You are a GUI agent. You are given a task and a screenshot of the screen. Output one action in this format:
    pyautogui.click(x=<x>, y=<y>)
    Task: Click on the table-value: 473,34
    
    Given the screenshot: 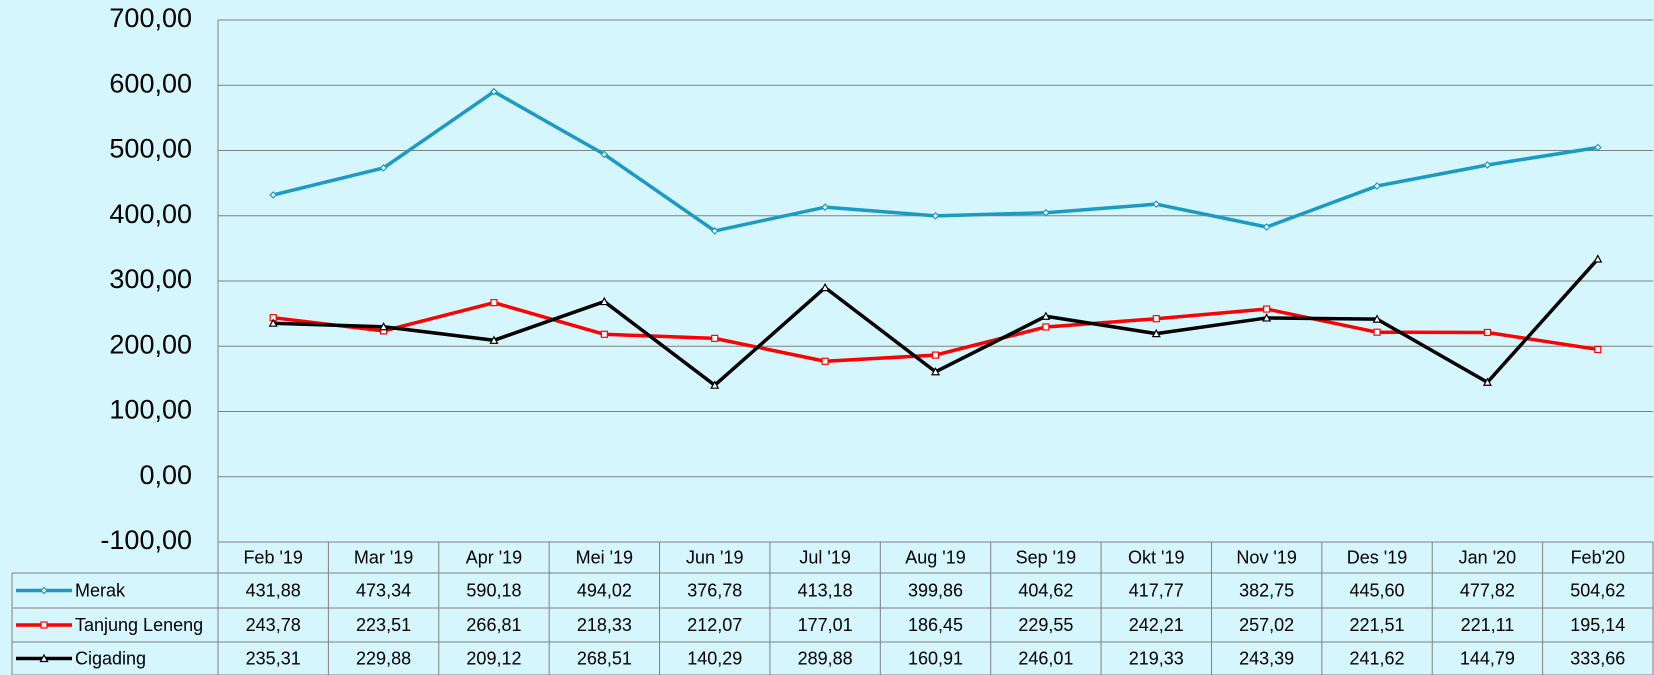 What is the action you would take?
    pyautogui.click(x=383, y=590)
    